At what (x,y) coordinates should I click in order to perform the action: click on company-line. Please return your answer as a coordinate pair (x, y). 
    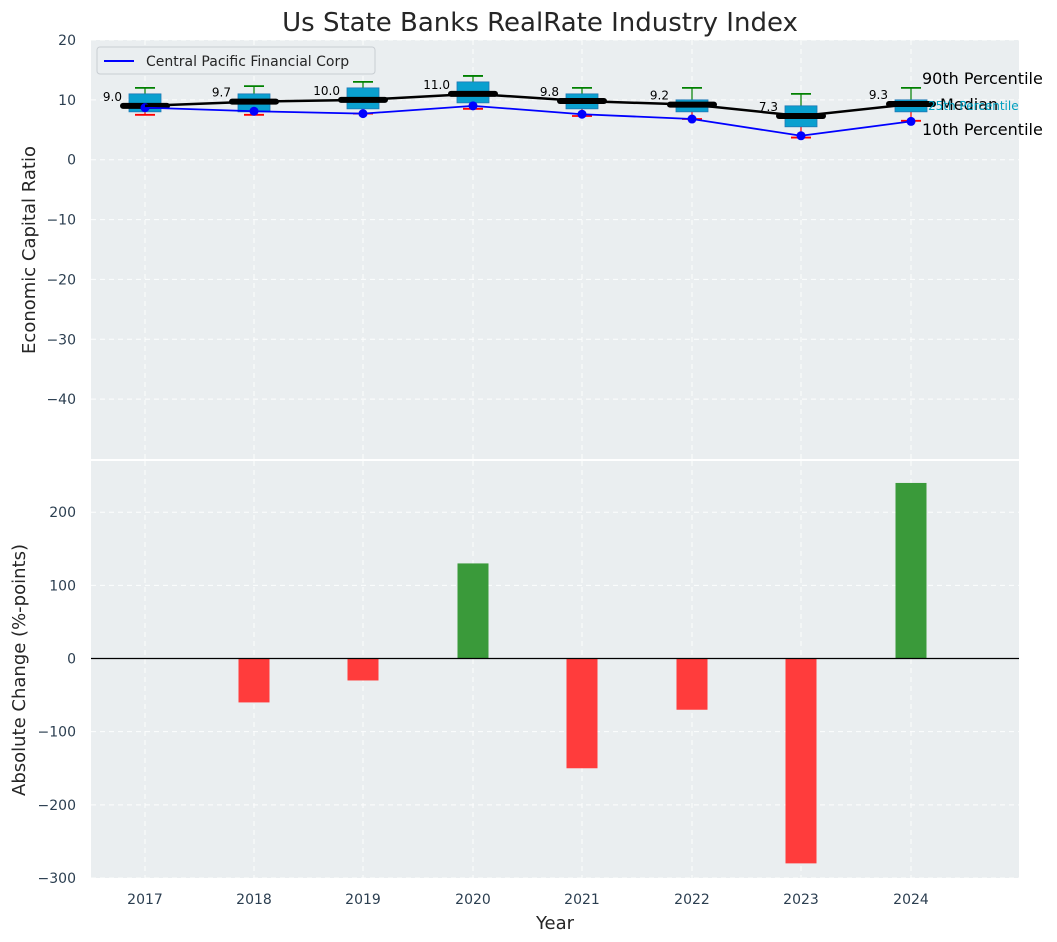
    Looking at the image, I should click on (528, 120).